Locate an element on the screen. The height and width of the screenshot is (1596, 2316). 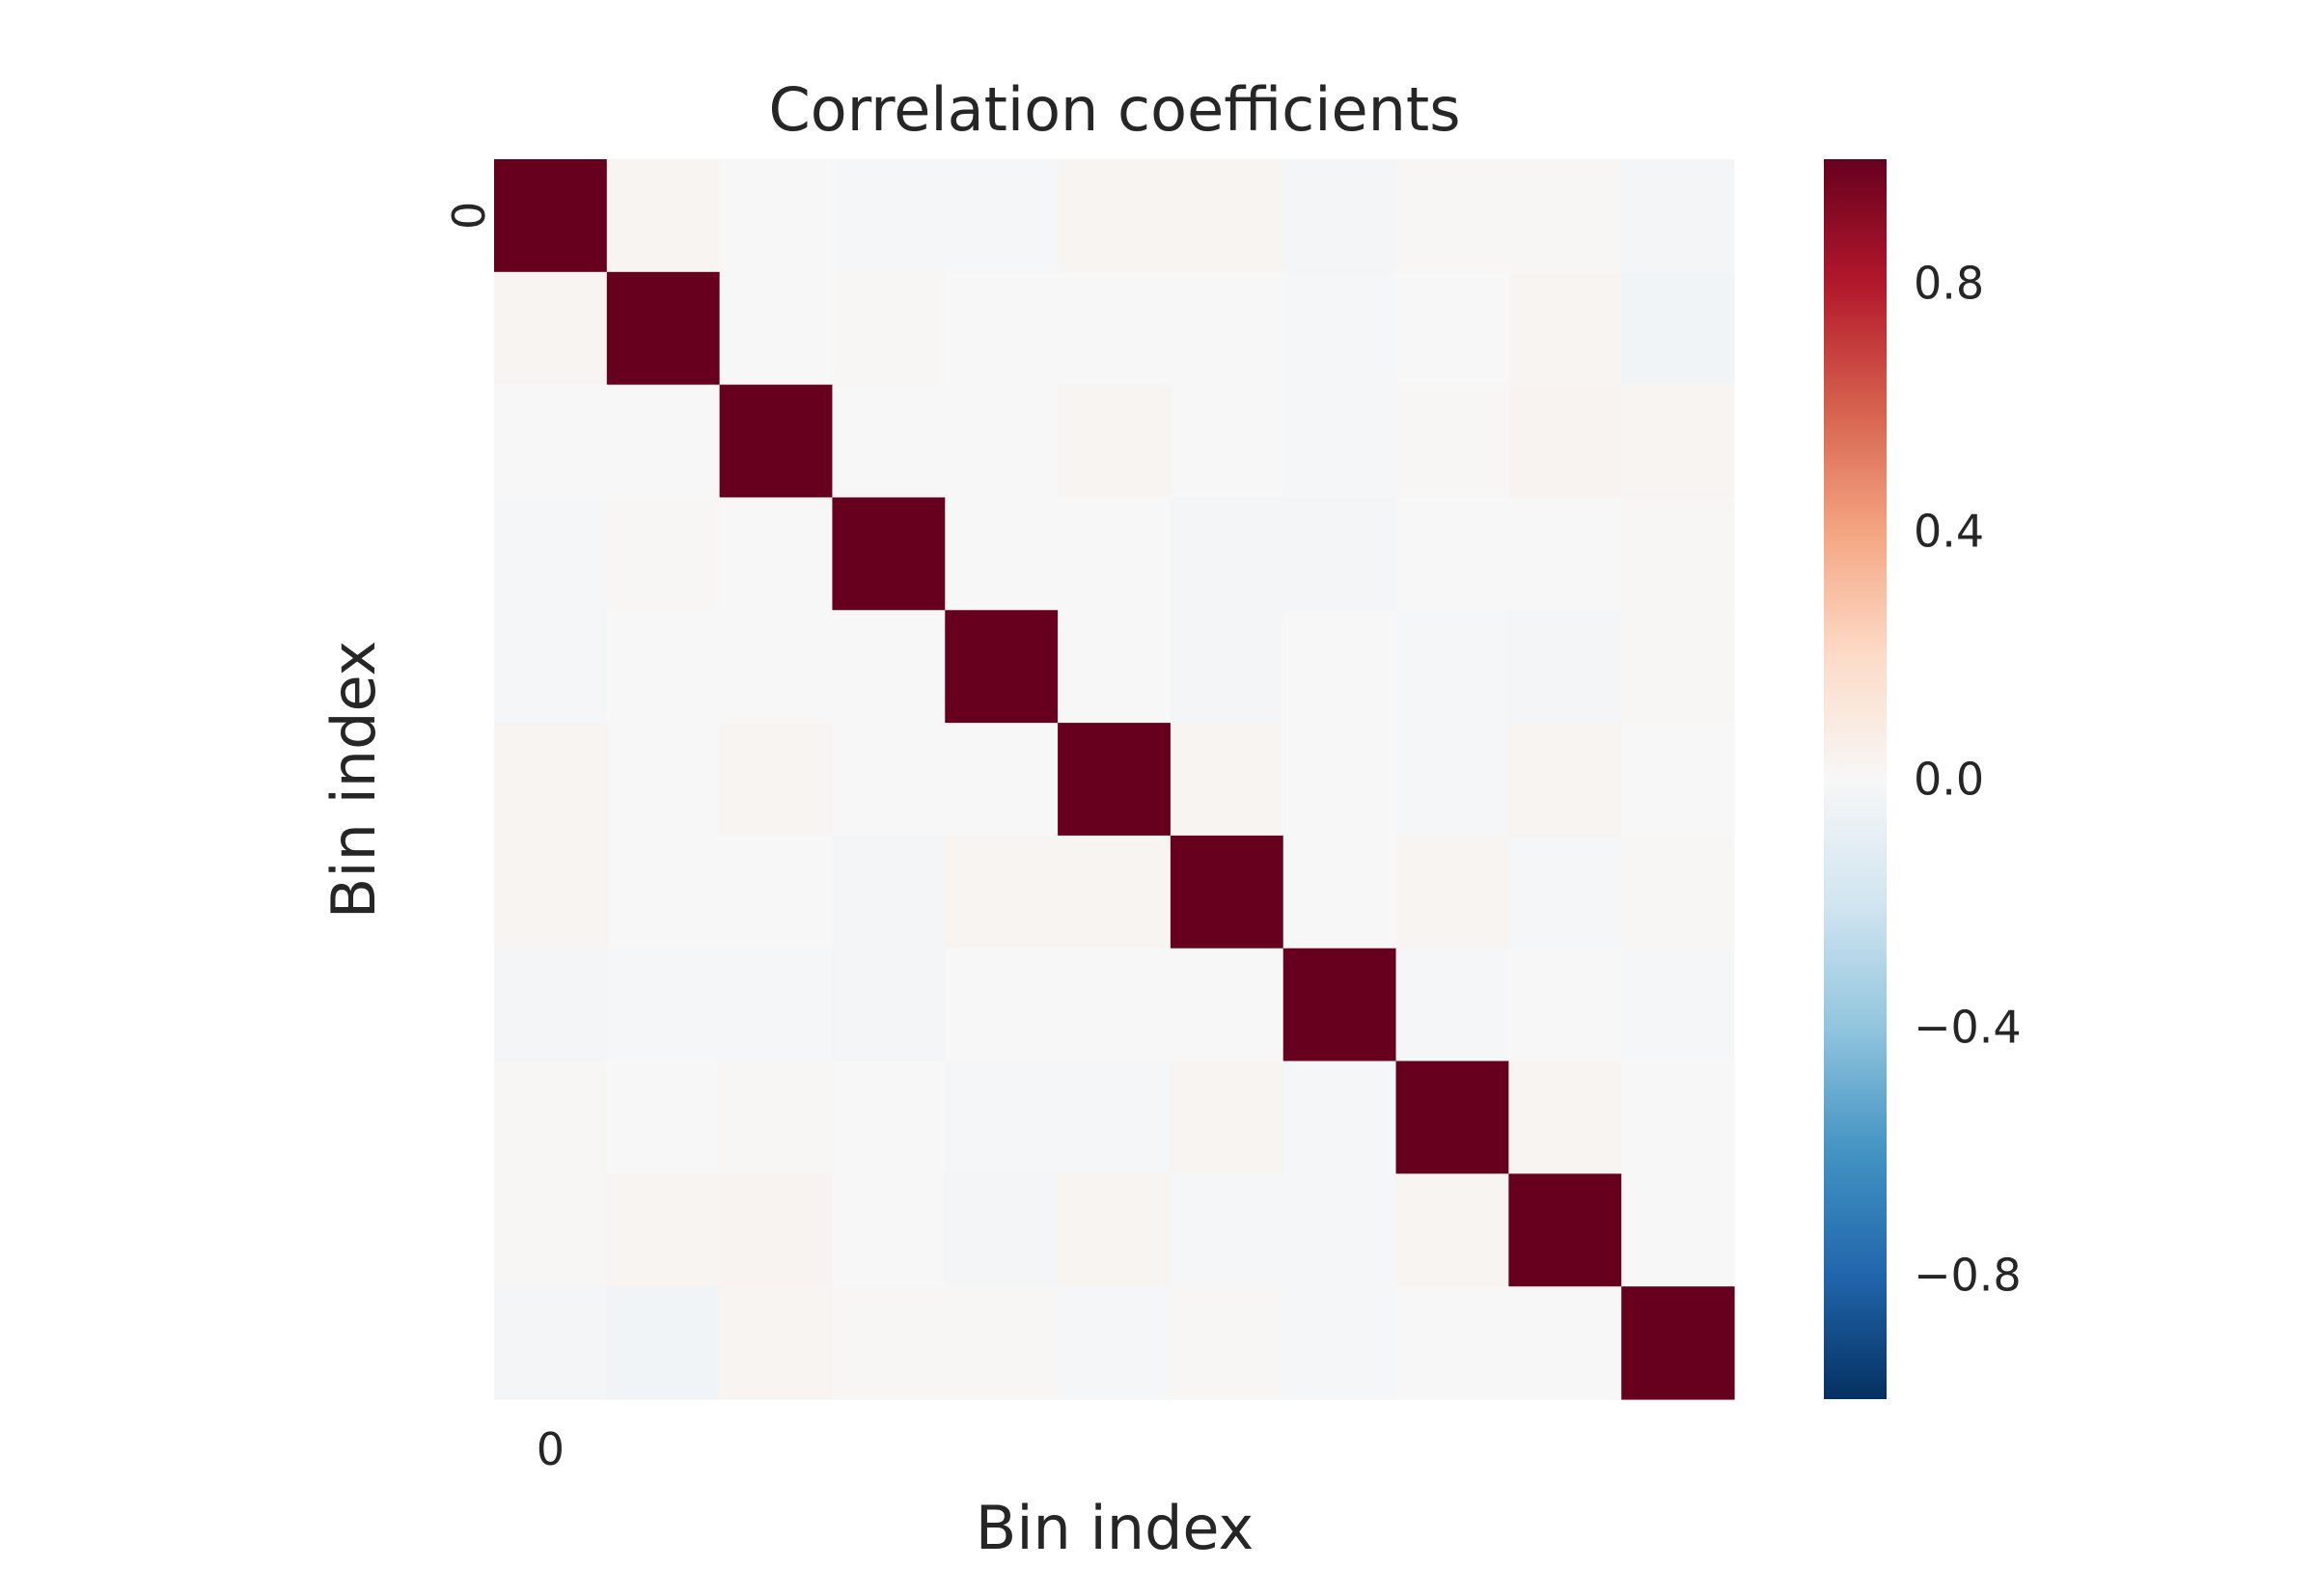
heatmap-cell-r4-c1 is located at coordinates (663, 667).